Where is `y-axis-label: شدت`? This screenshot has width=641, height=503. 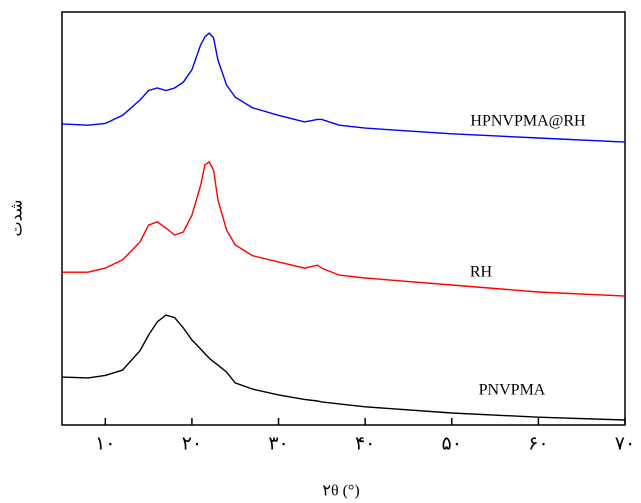
y-axis-label: شدت is located at coordinates (17, 218).